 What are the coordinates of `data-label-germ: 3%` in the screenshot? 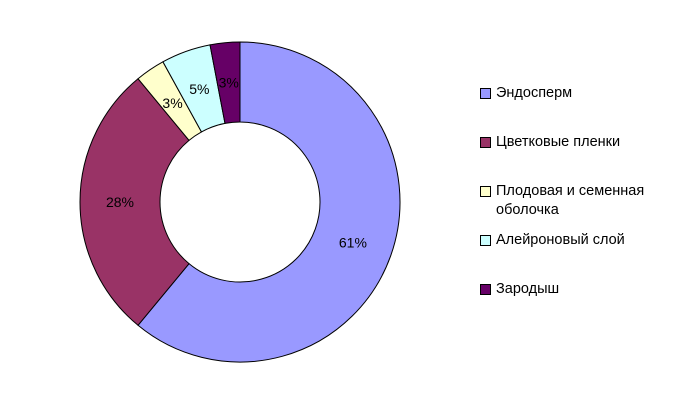 It's located at (229, 83).